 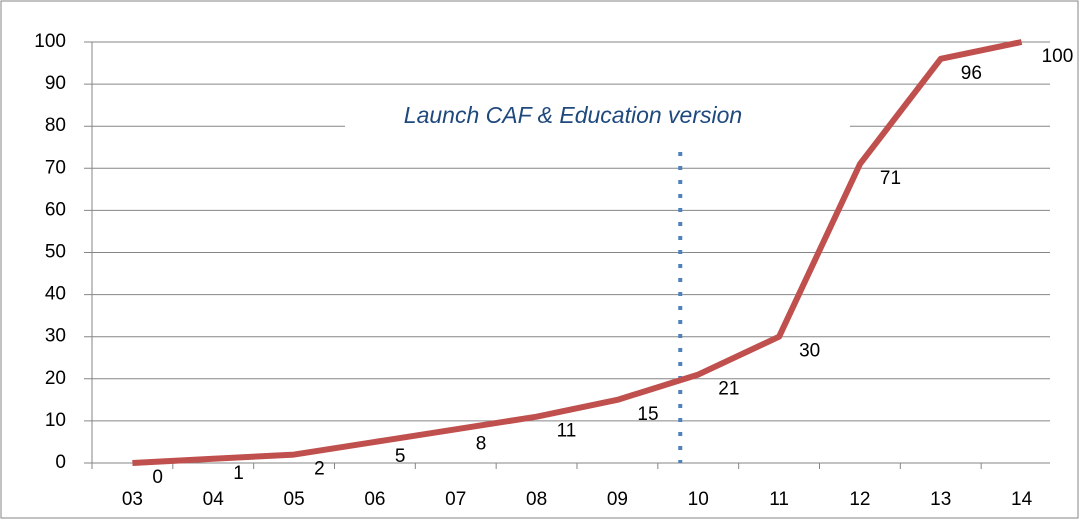 What do you see at coordinates (859, 499) in the screenshot?
I see `x-tick-label: 12` at bounding box center [859, 499].